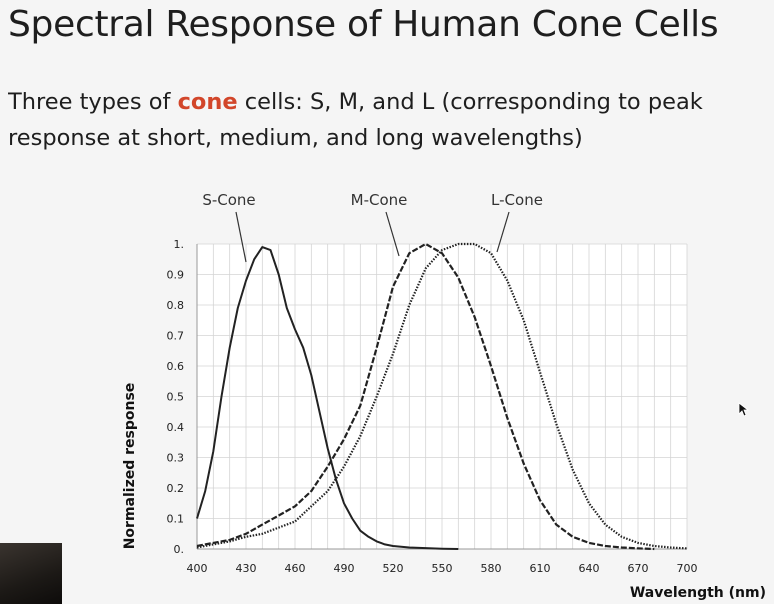  Describe the element at coordinates (176, 275) in the screenshot. I see `y-tick-label: 0.9` at that location.